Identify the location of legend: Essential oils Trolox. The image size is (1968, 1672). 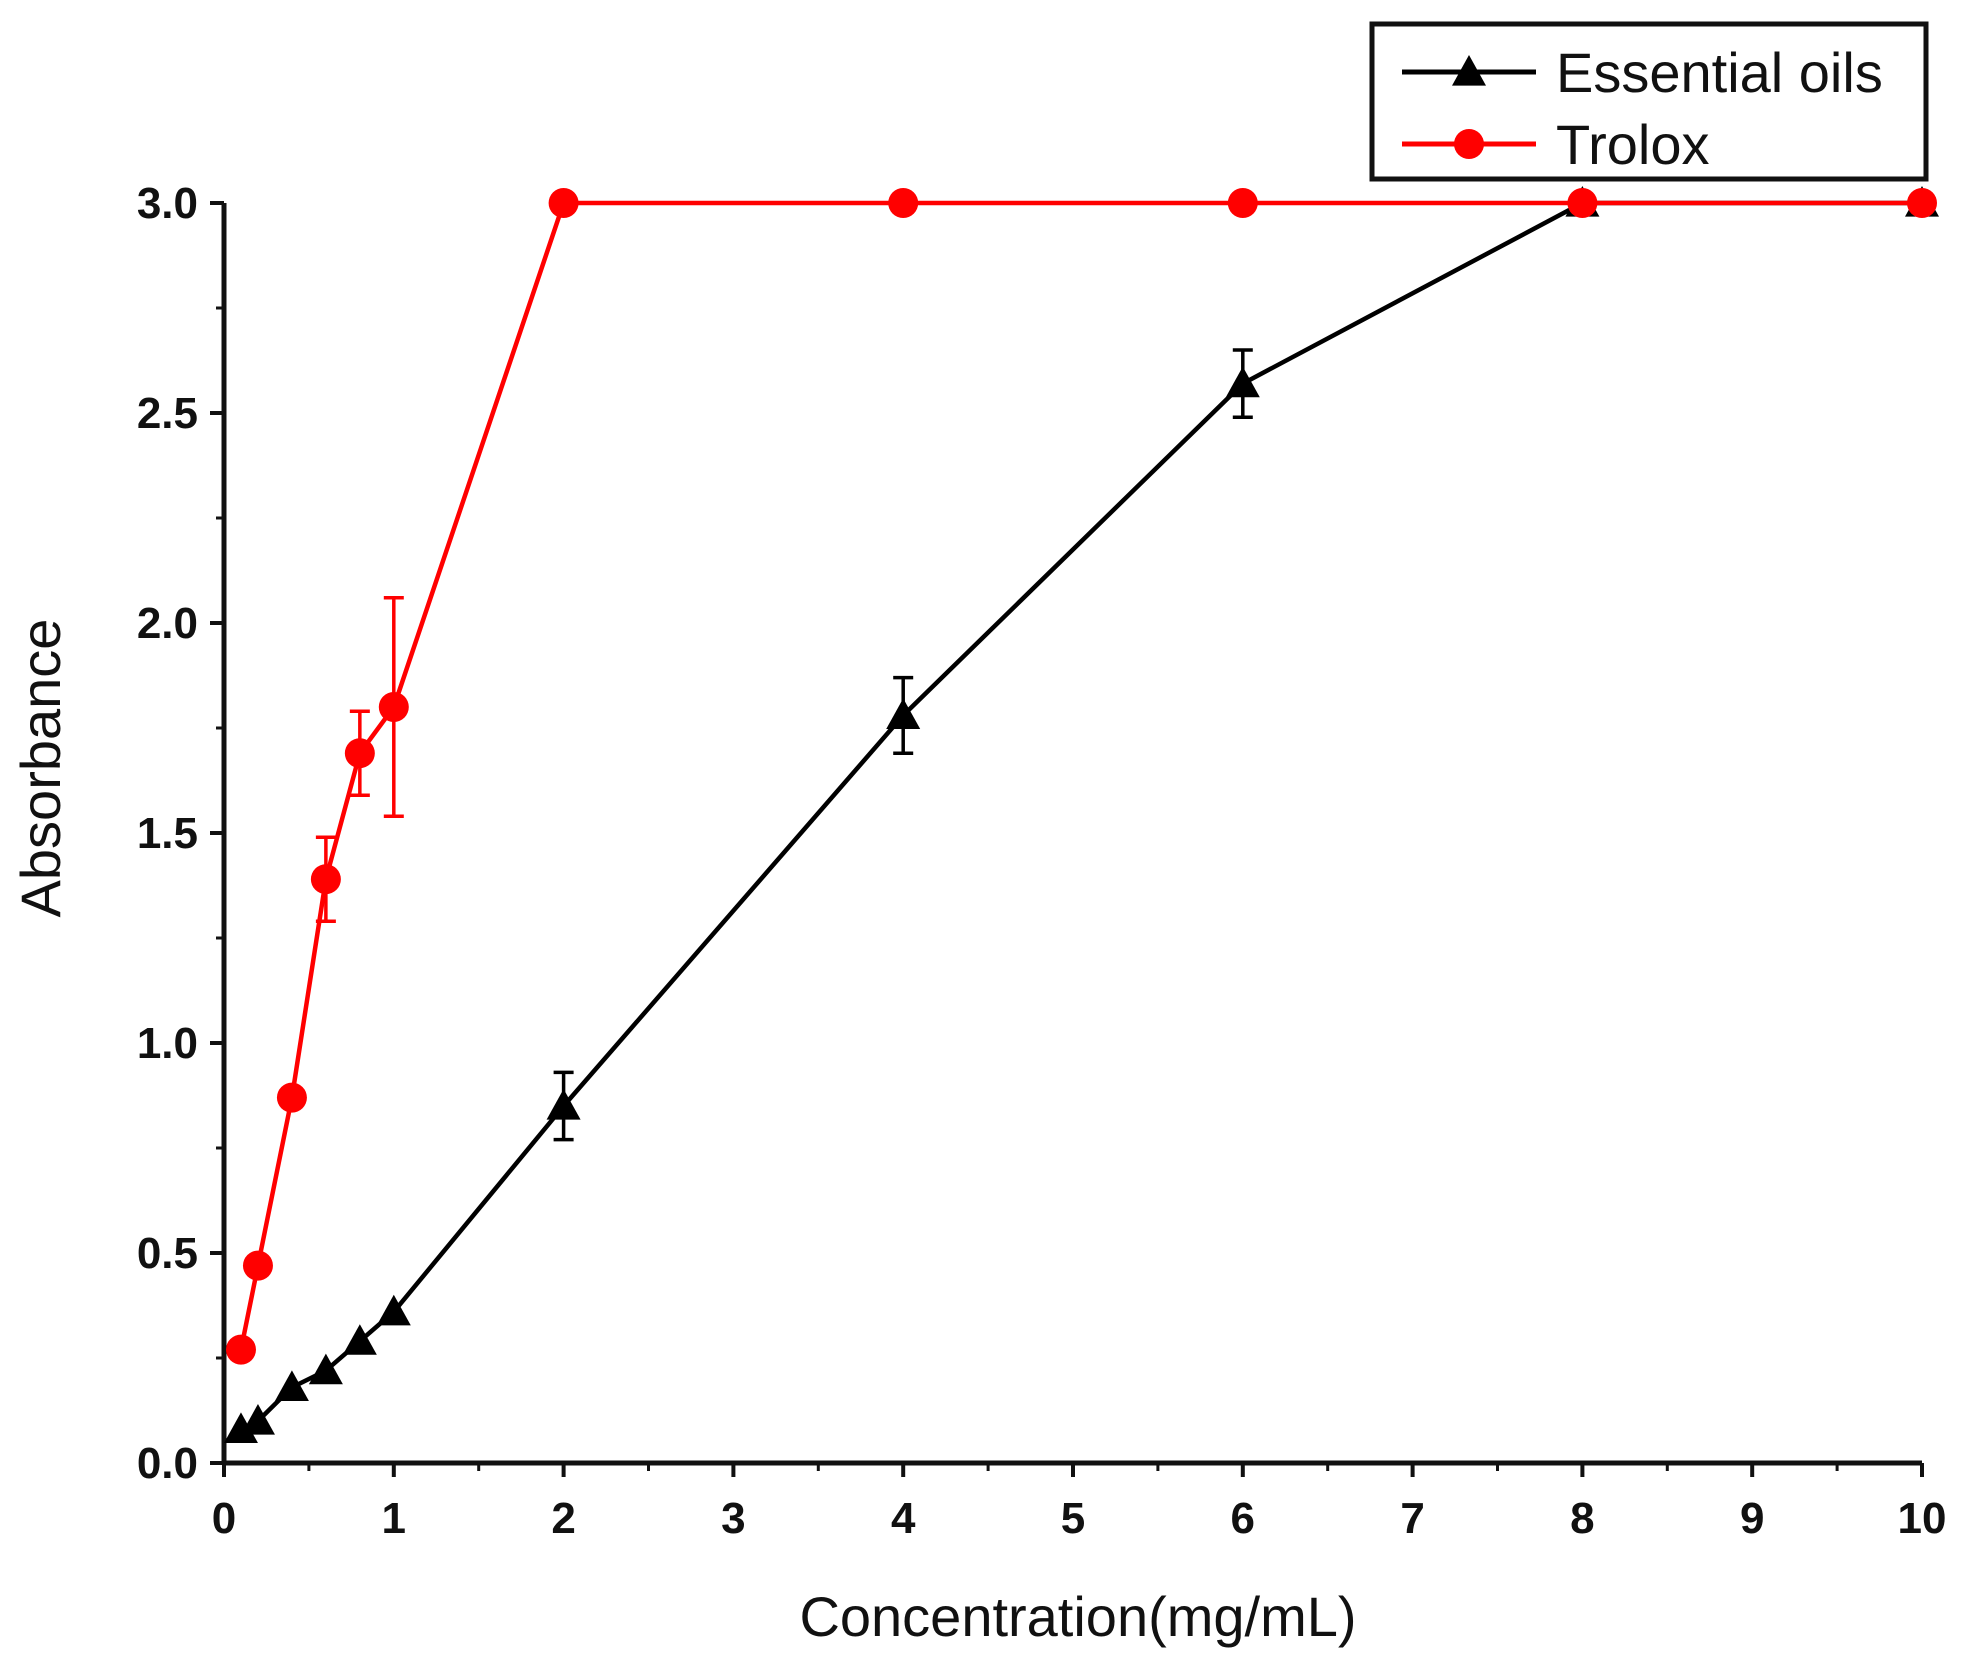
(1649, 101).